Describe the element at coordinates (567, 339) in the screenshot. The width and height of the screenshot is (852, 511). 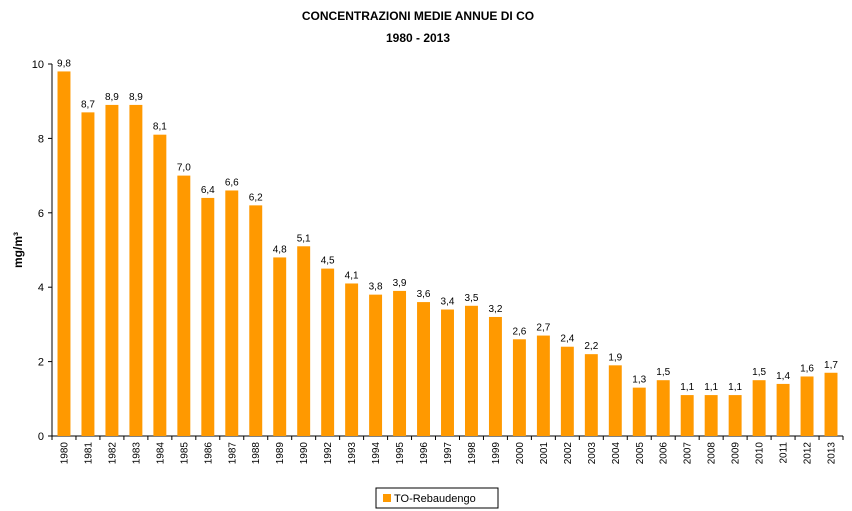
I see `value-label: 2,4` at that location.